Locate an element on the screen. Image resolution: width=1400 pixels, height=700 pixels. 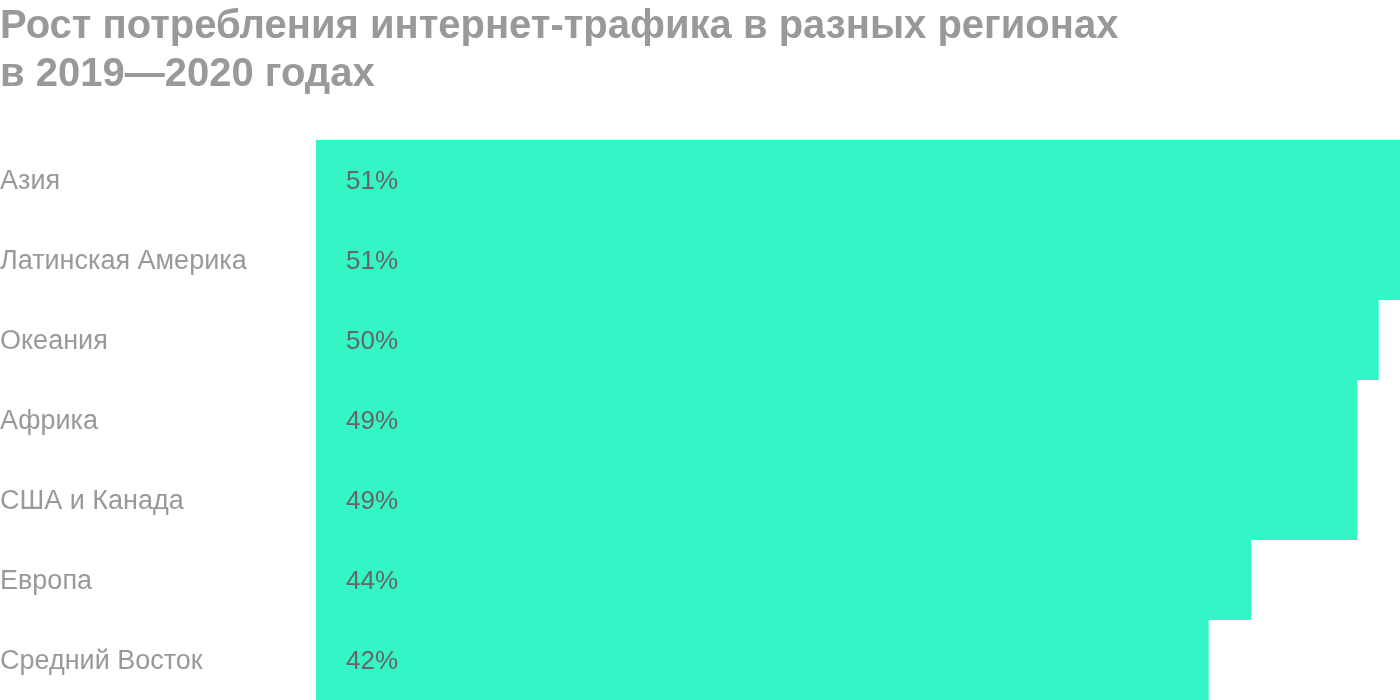
y-tick-label: Средний Восток is located at coordinates (101, 660).